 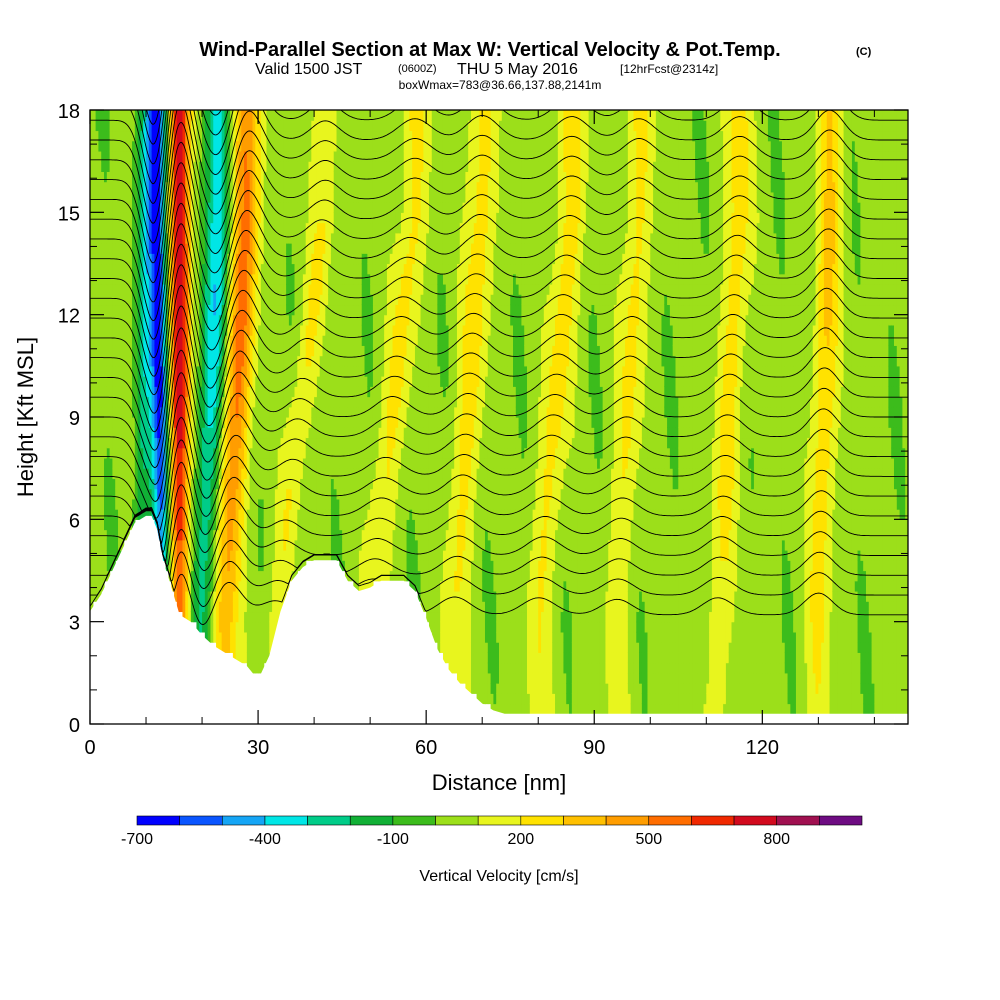 I want to click on valid-date: THU 5 May 2016, so click(x=517, y=69).